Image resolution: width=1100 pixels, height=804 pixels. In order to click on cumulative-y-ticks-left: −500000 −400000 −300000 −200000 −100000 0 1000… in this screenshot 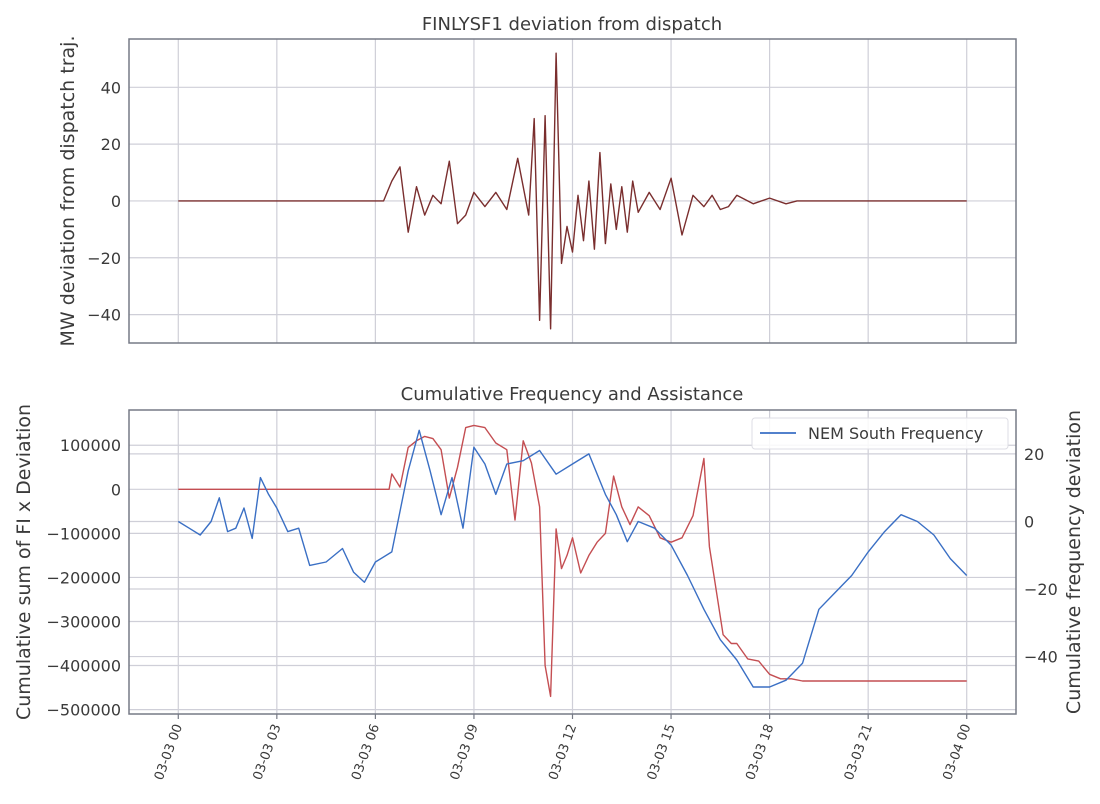, I will do `click(84, 577)`.